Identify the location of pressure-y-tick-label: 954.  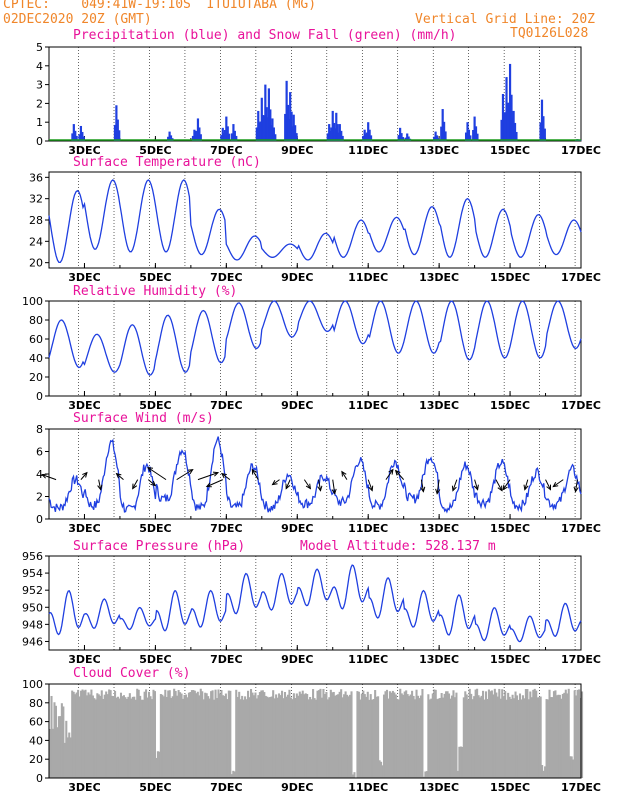
(32, 573).